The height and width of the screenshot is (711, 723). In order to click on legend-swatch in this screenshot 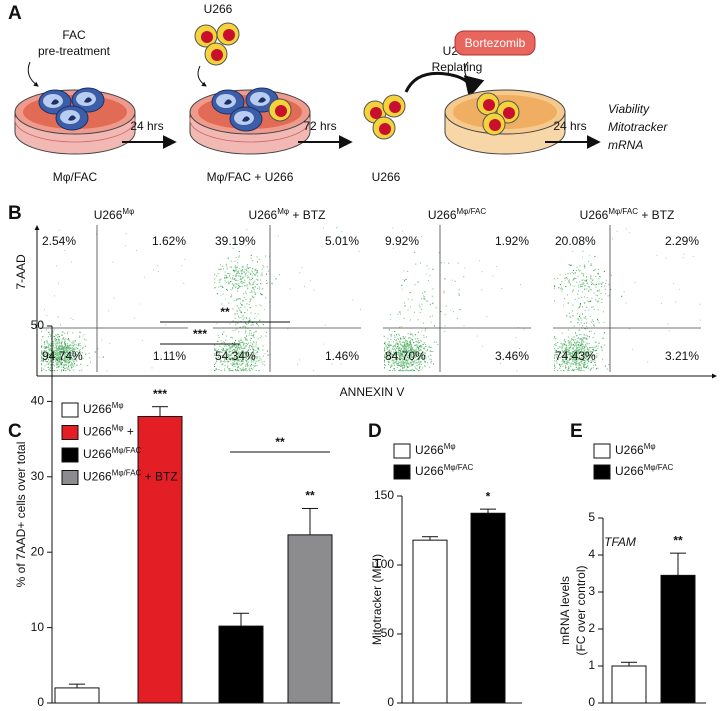, I will do `click(70, 410)`.